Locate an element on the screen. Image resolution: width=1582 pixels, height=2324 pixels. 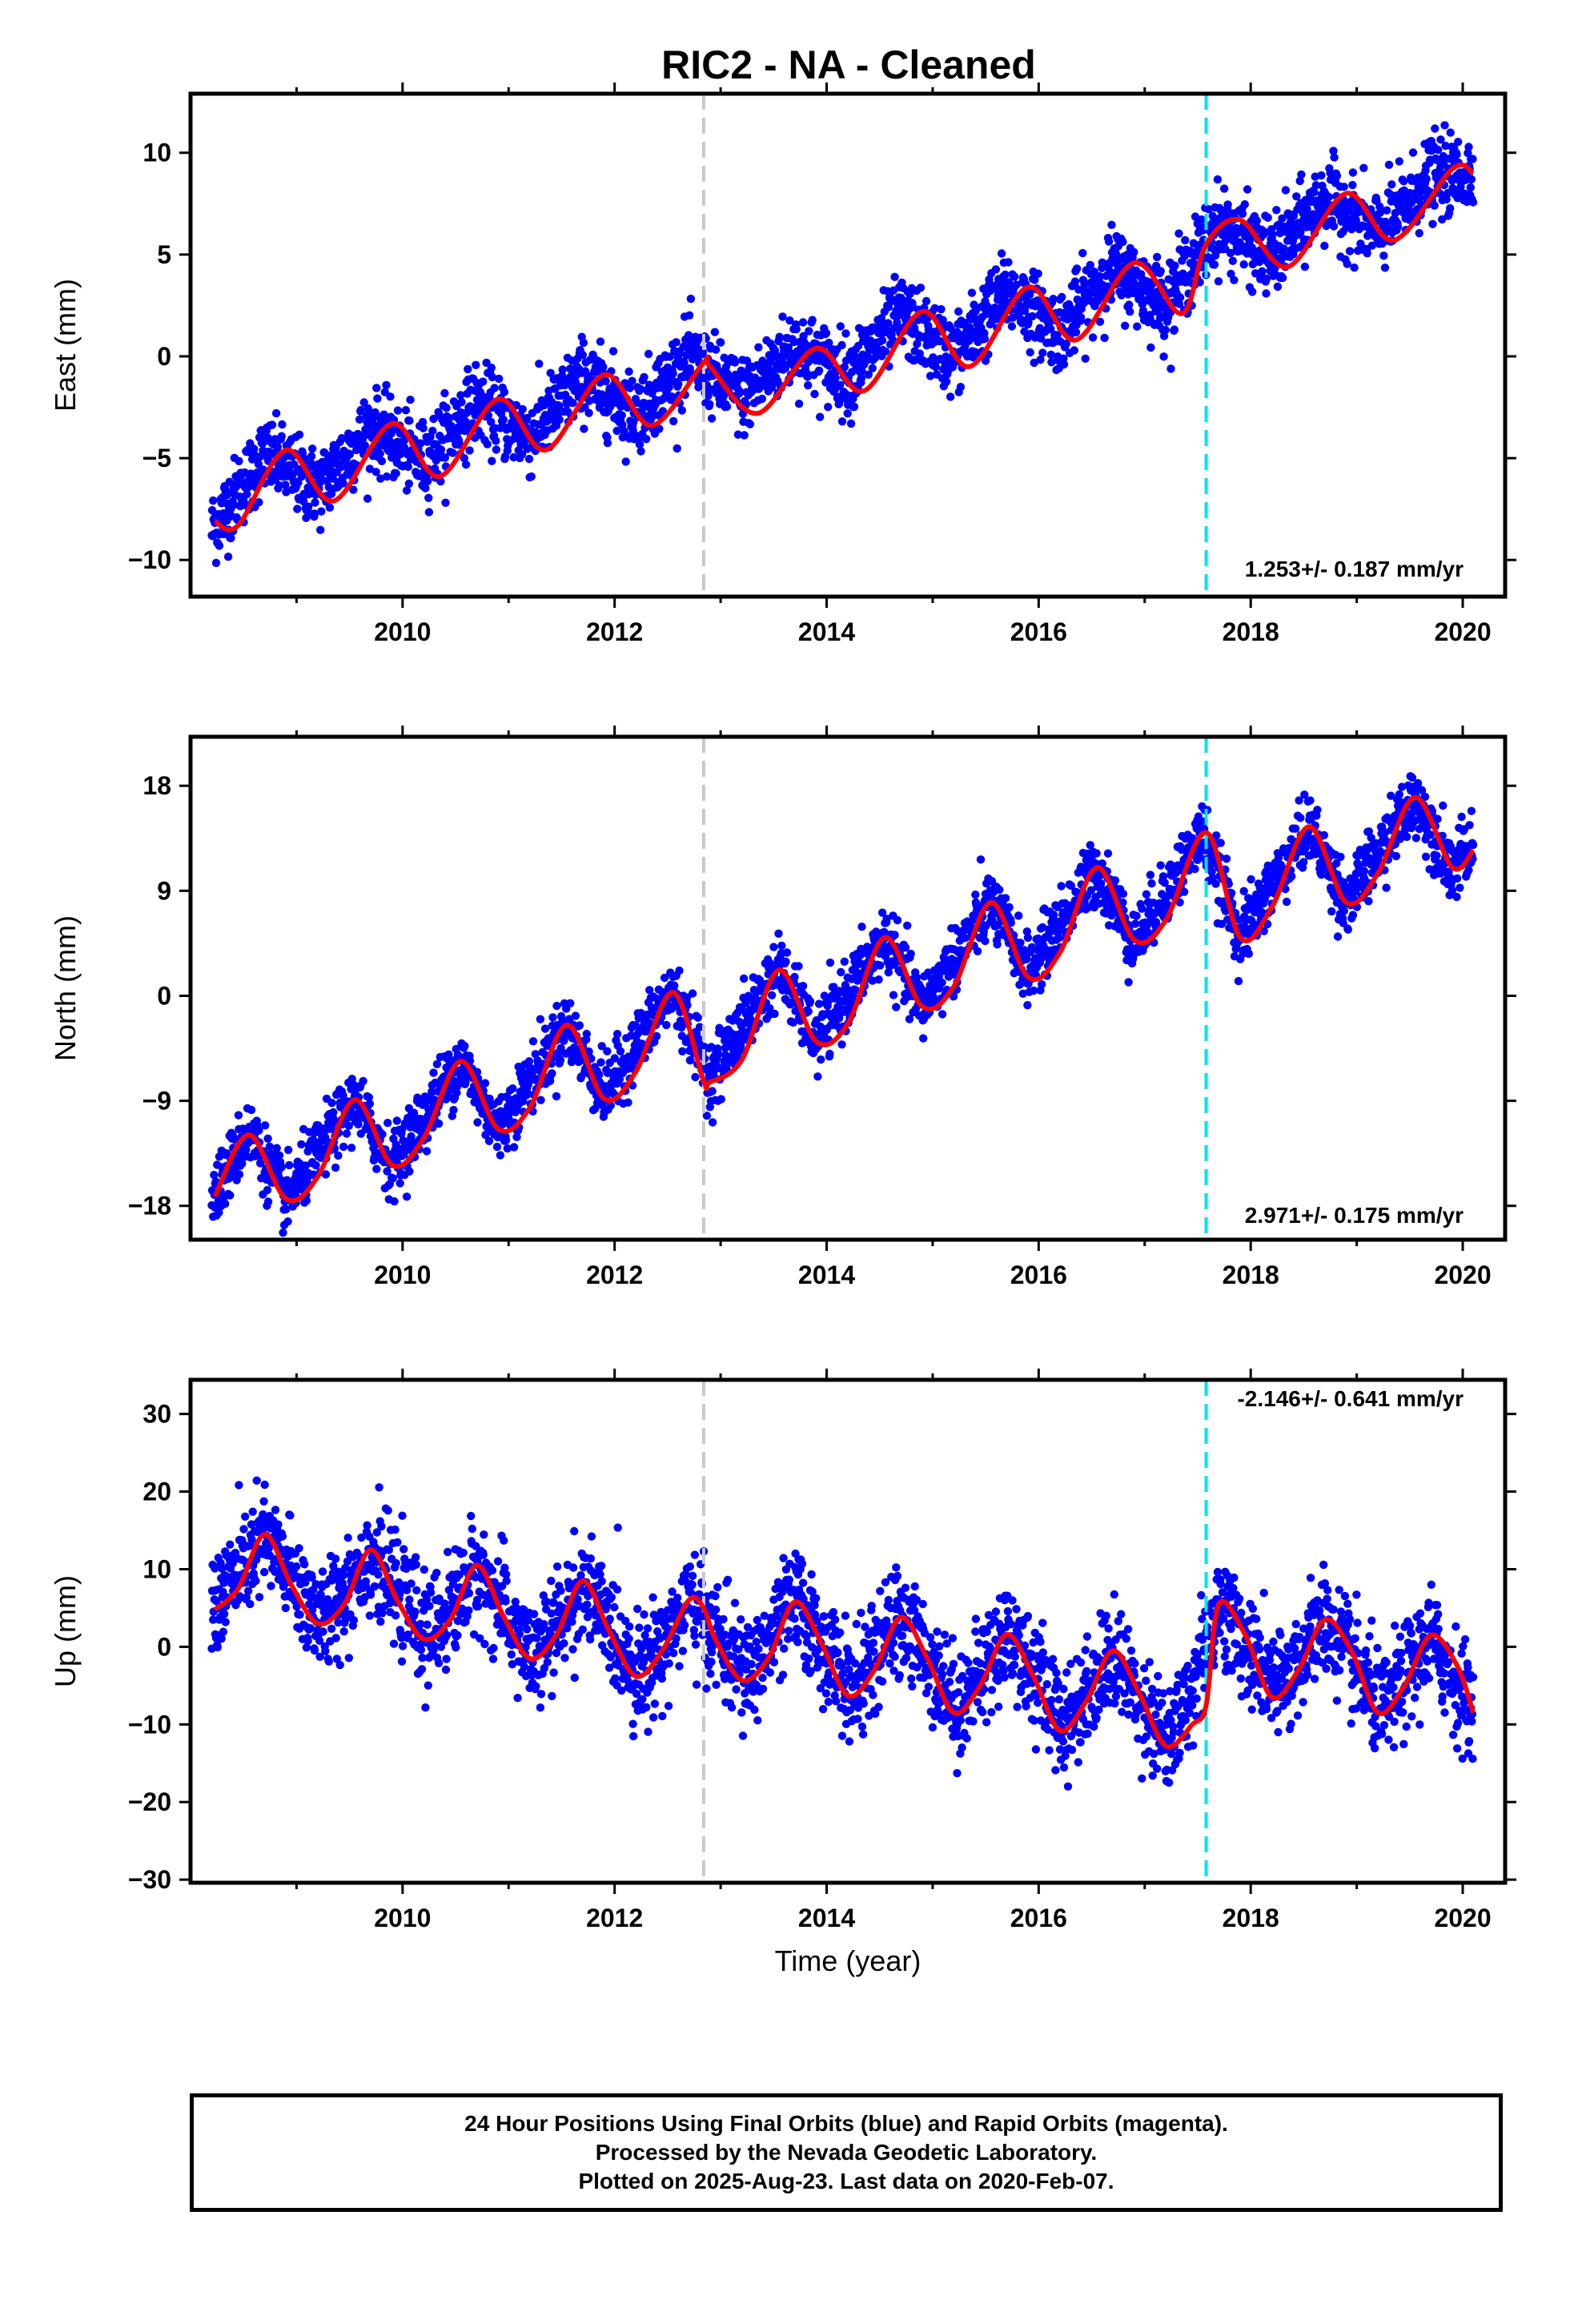
rate-annotation: 1.253+/- 0.187 mm/yr is located at coordinates (1355, 569).